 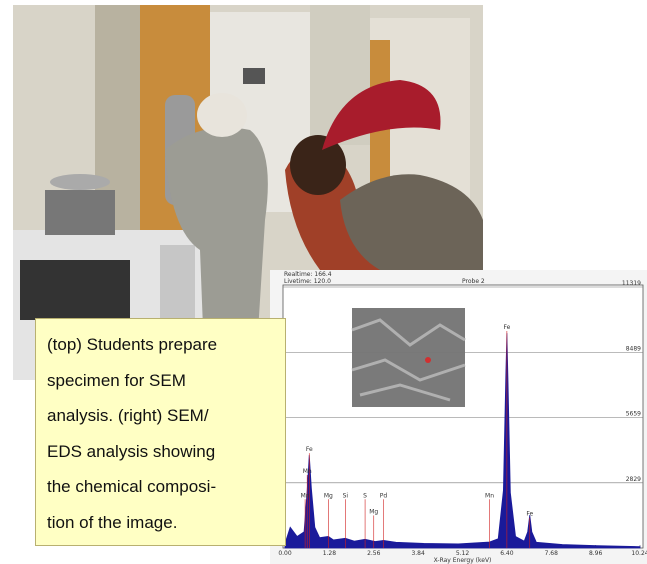 I want to click on photo-sign, so click(x=254, y=76).